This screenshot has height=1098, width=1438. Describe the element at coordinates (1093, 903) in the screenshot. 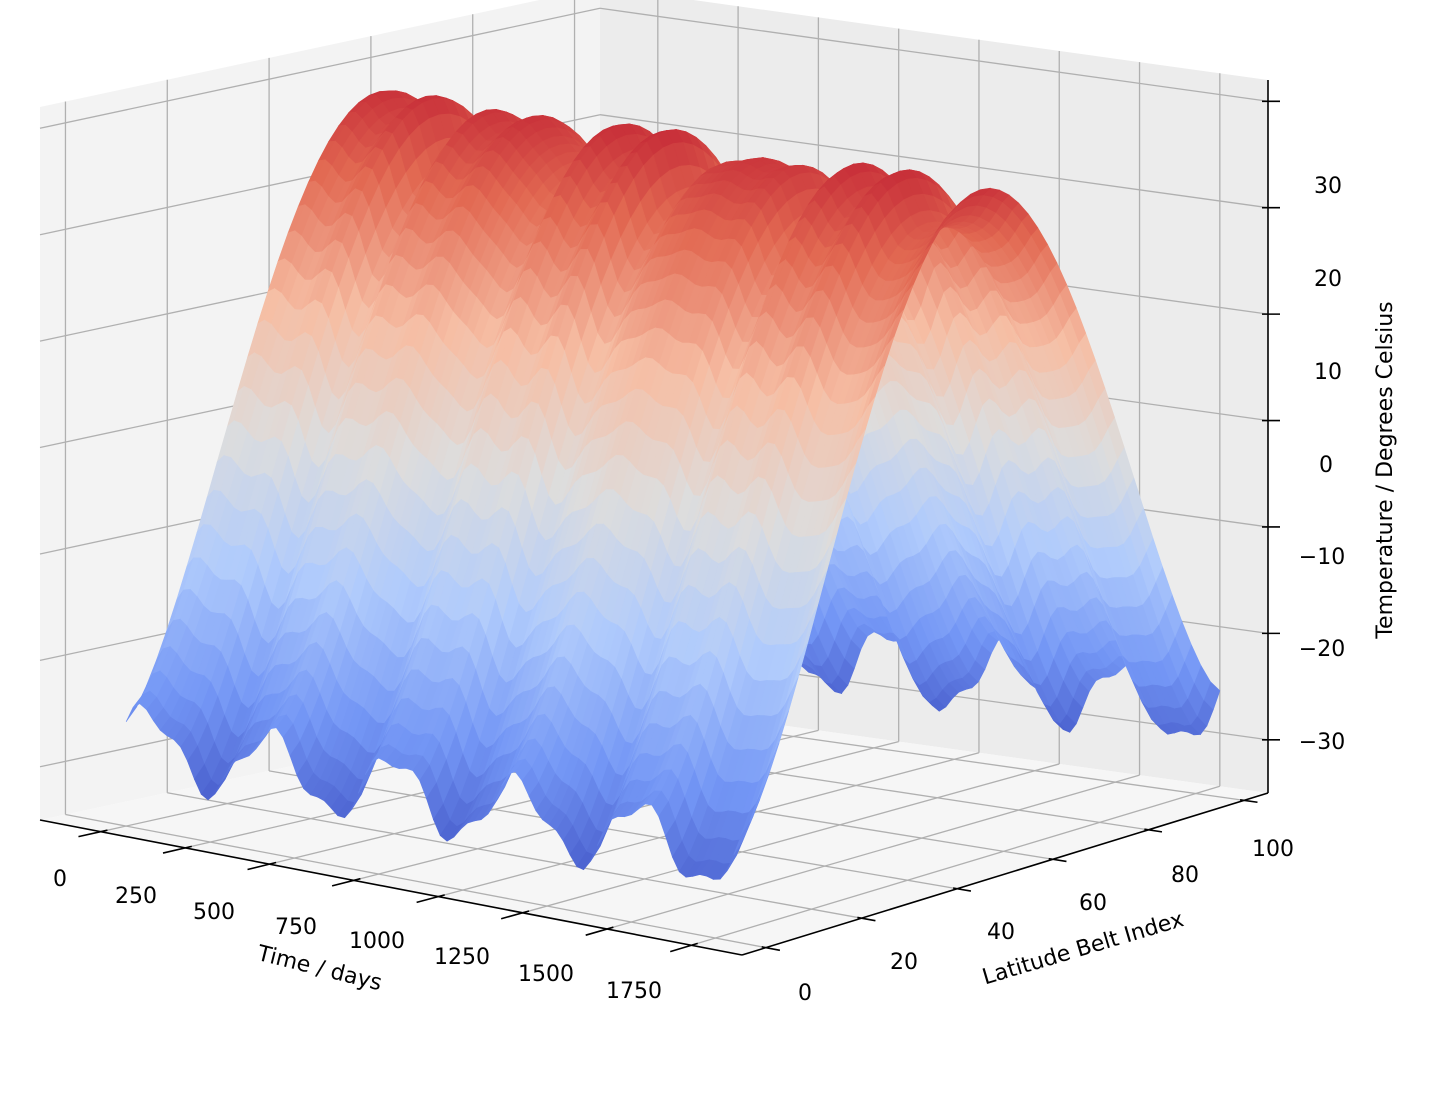

I see `y-tick-label: 60` at that location.